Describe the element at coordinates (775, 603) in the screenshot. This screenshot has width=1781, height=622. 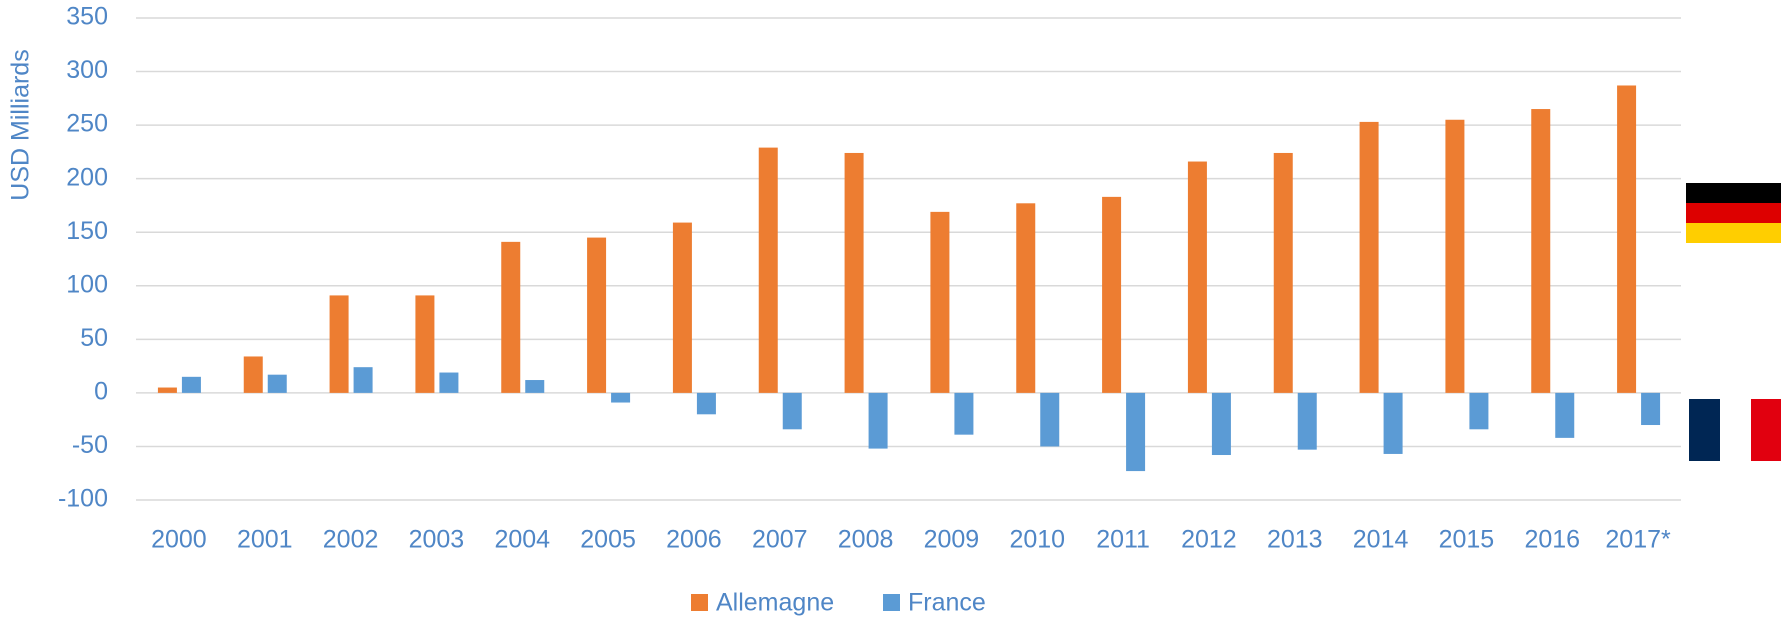
I see `legend-label: Allemagne` at that location.